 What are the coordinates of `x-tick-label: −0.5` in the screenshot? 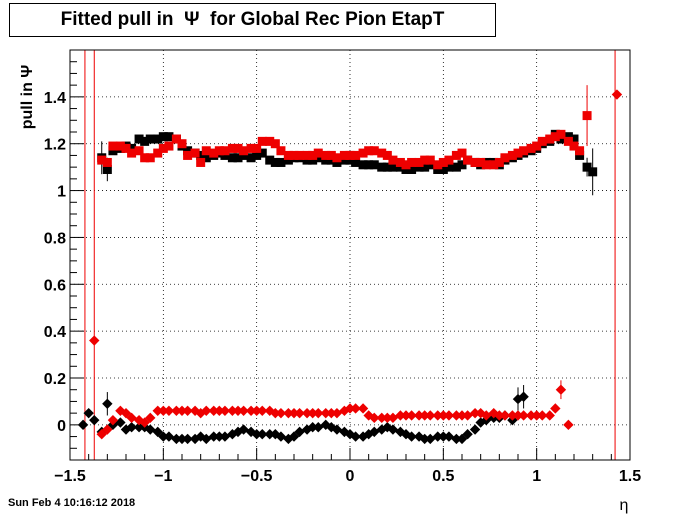 It's located at (257, 476).